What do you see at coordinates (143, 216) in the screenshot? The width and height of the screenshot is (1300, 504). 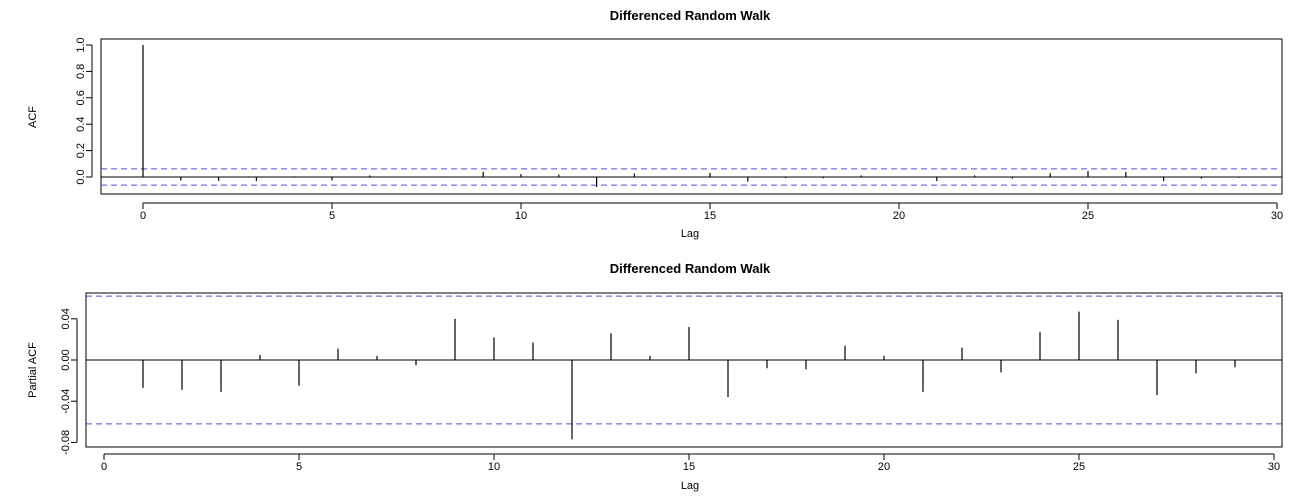 I see `acf-x-tick-label: 0` at bounding box center [143, 216].